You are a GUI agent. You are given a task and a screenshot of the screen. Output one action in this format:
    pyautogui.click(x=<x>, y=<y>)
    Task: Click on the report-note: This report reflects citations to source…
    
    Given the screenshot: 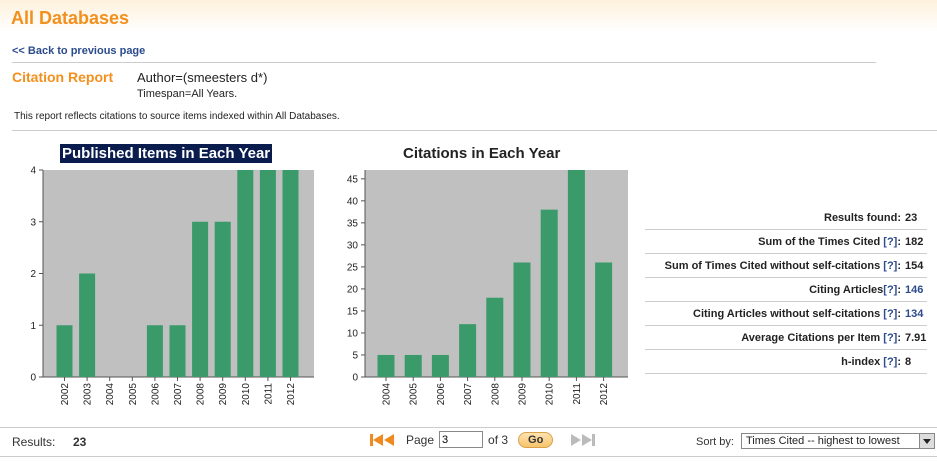 What is the action you would take?
    pyautogui.click(x=177, y=116)
    